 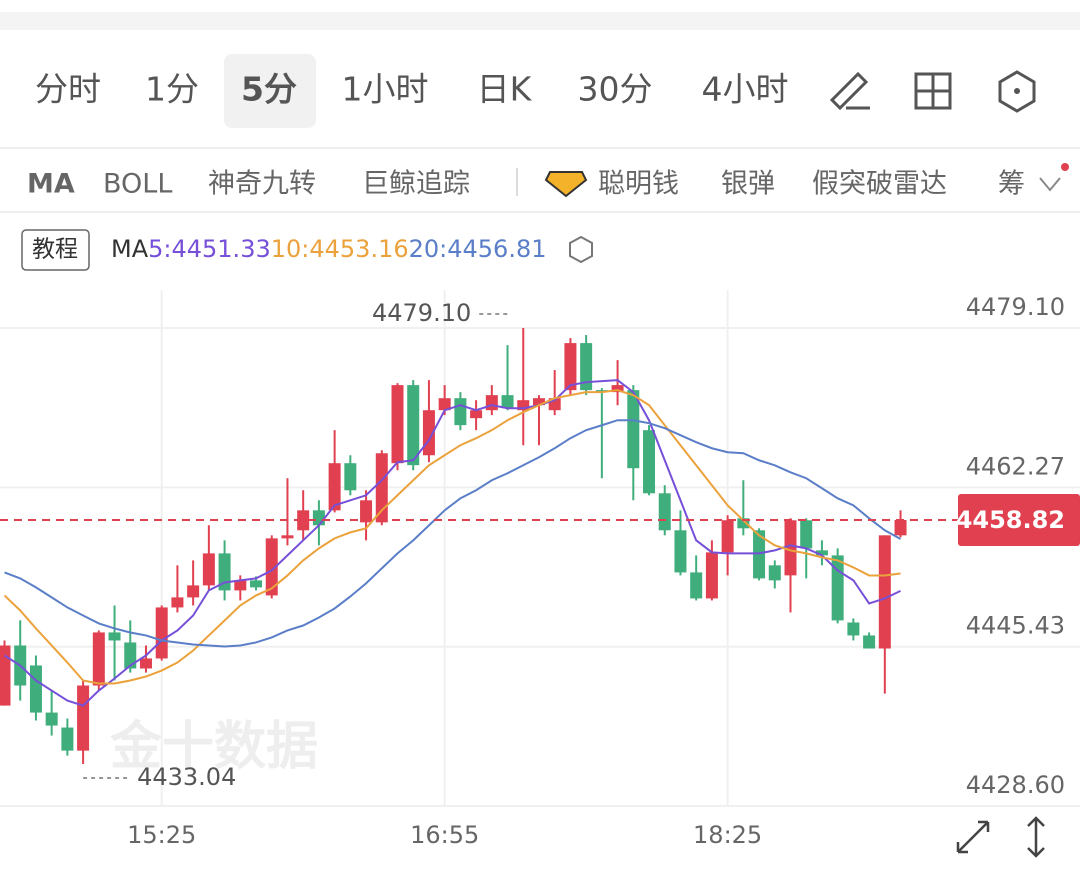 What do you see at coordinates (262, 184) in the screenshot?
I see `tool: 神奇九转` at bounding box center [262, 184].